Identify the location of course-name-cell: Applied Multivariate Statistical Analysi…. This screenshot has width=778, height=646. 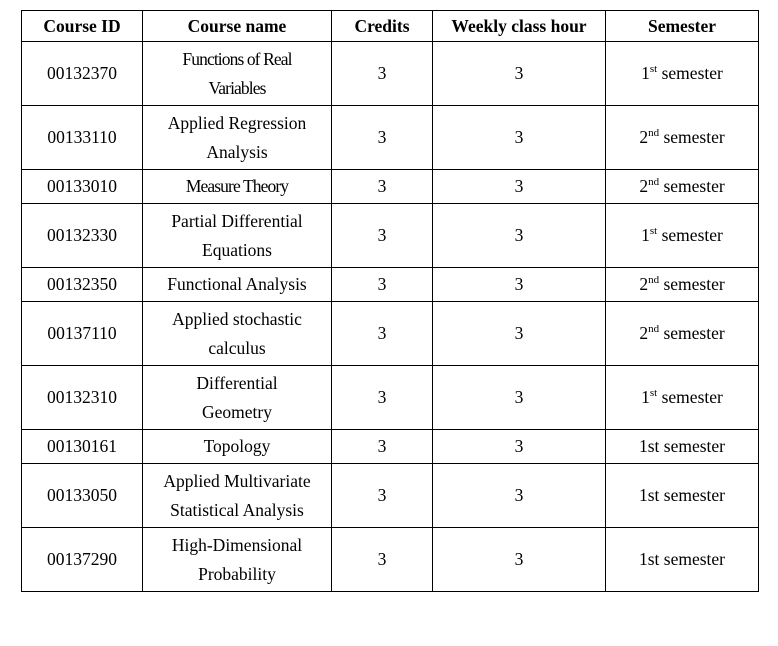
(237, 495).